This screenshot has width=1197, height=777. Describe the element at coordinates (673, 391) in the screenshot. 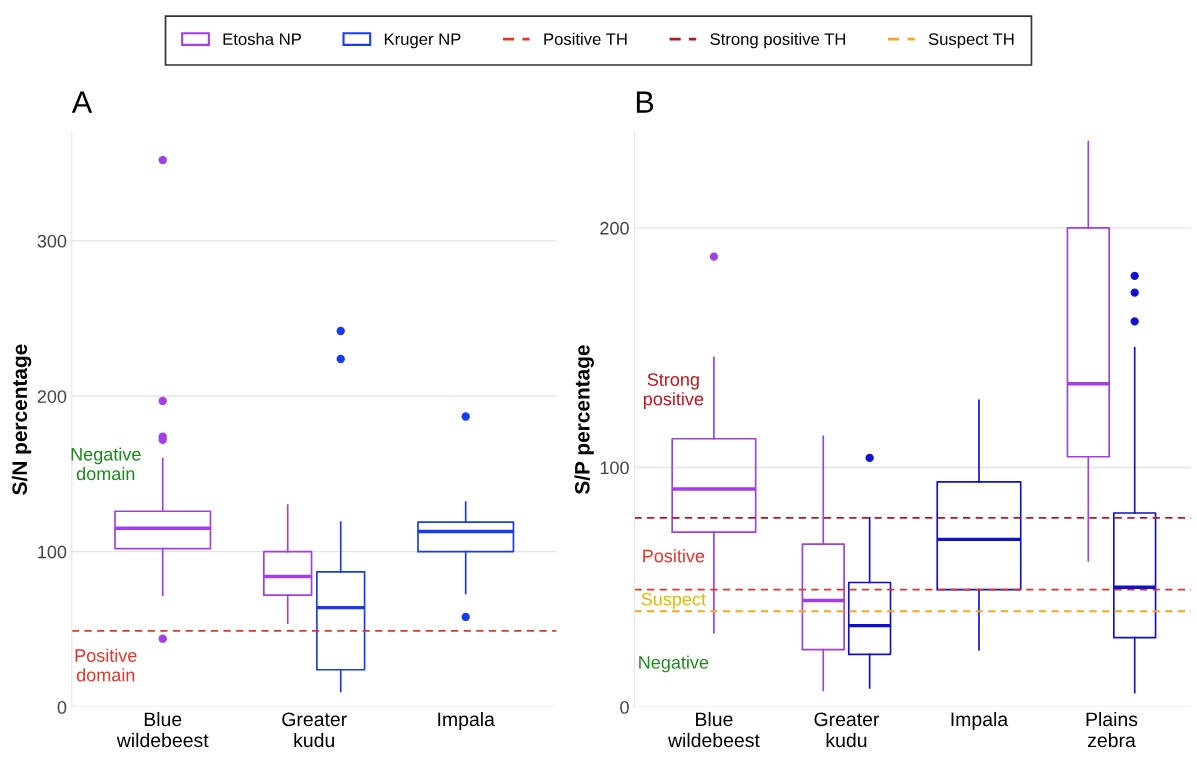

I see `annotation: Strong positive` at that location.